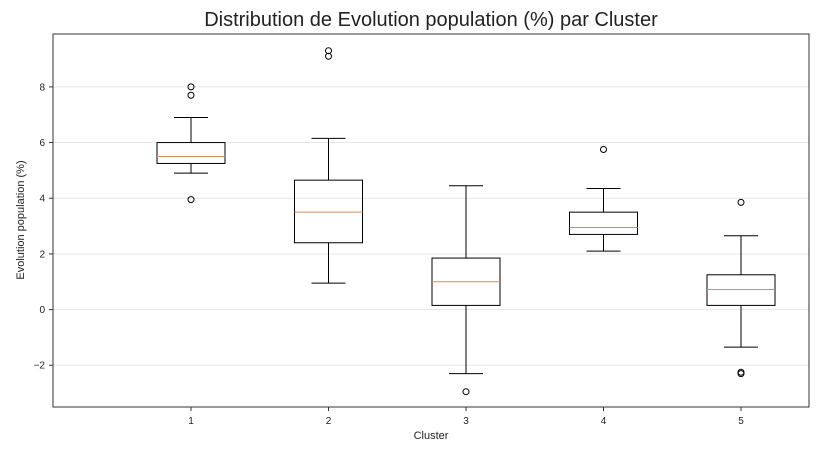  I want to click on y-axis-label: Evolution population (%), so click(21, 219).